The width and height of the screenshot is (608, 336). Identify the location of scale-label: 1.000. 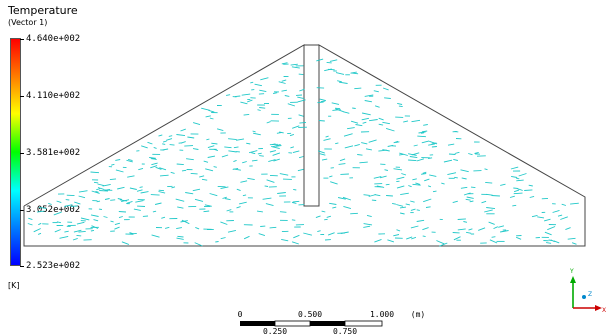
(382, 314).